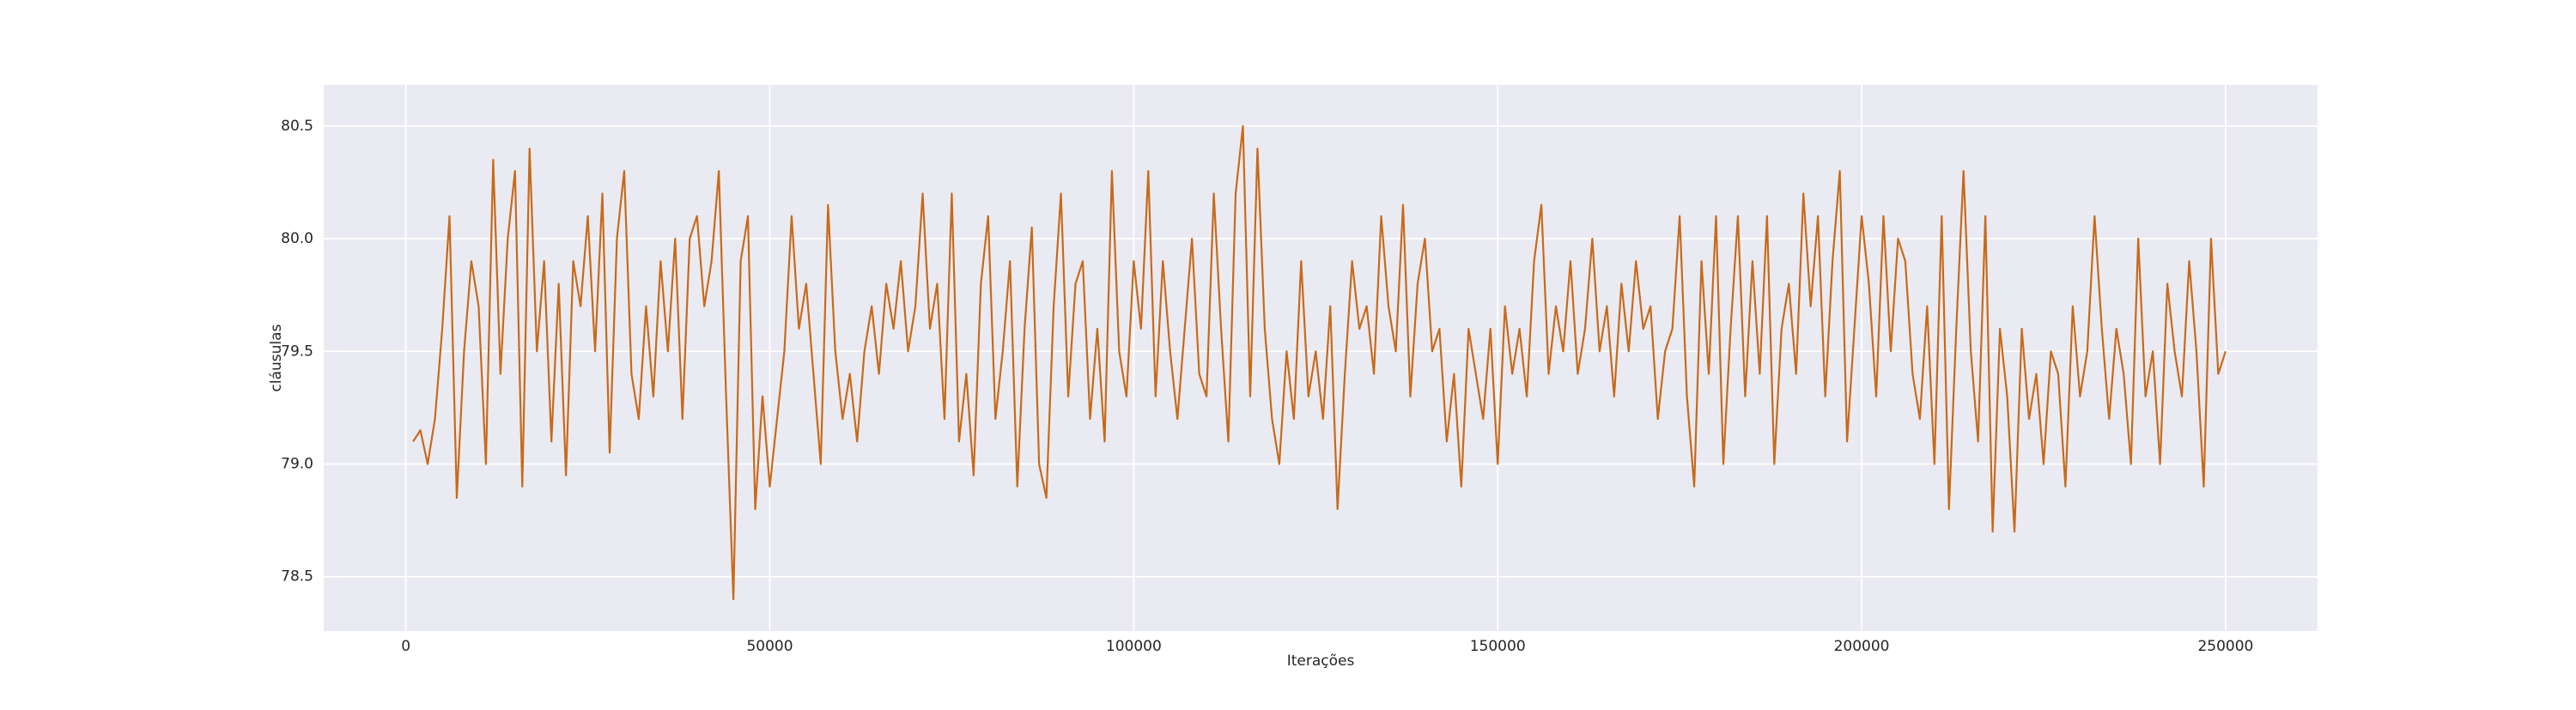 Image resolution: width=2576 pixels, height=710 pixels. What do you see at coordinates (276, 357) in the screenshot?
I see `y-axis-label: cláusulas` at bounding box center [276, 357].